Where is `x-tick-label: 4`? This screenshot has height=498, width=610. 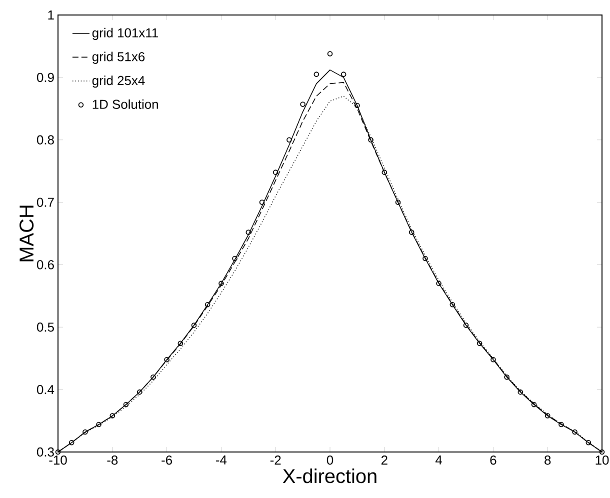 x-tick-label: 4 is located at coordinates (439, 460).